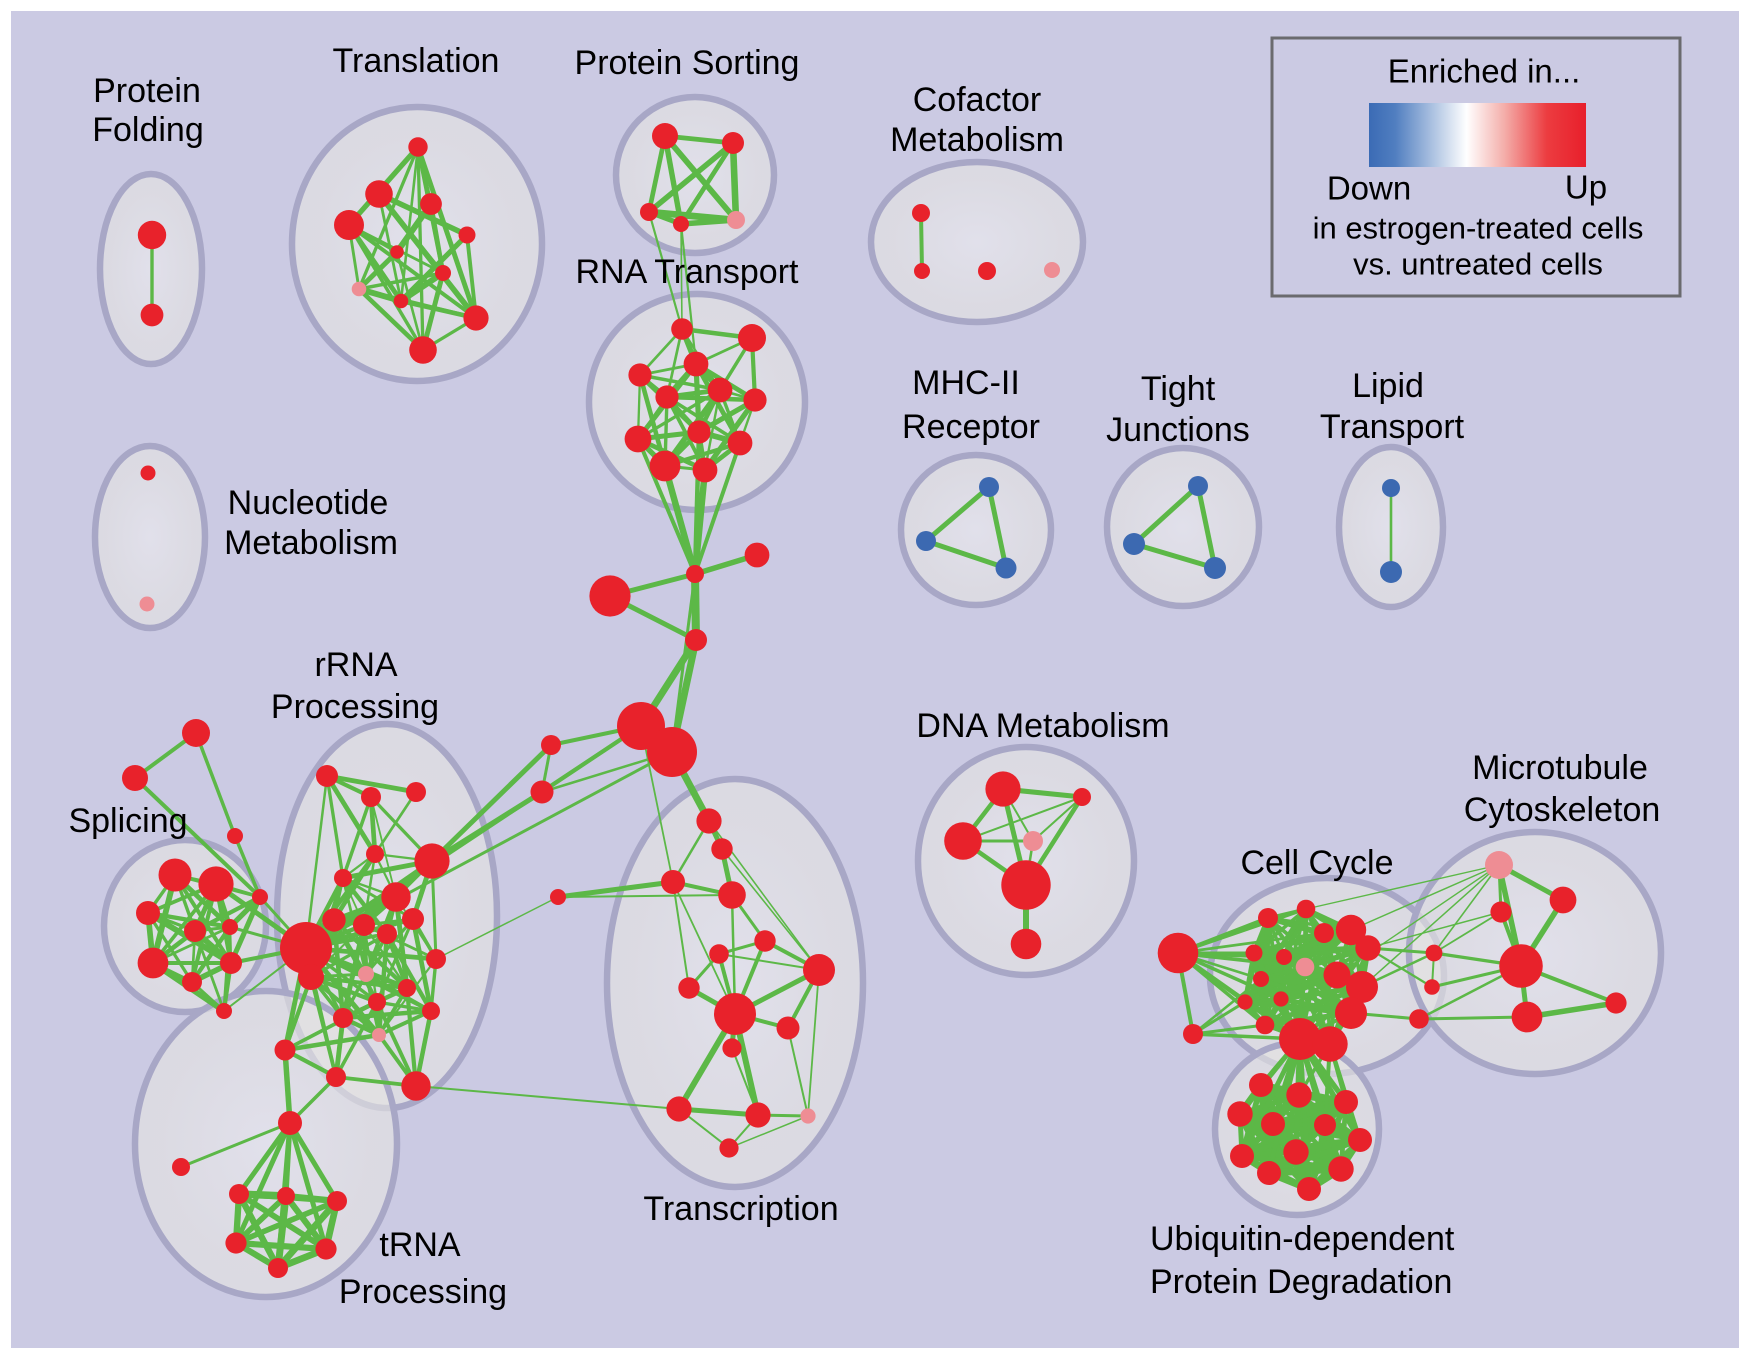  I want to click on svg-text: Microtubule, so click(1560, 768).